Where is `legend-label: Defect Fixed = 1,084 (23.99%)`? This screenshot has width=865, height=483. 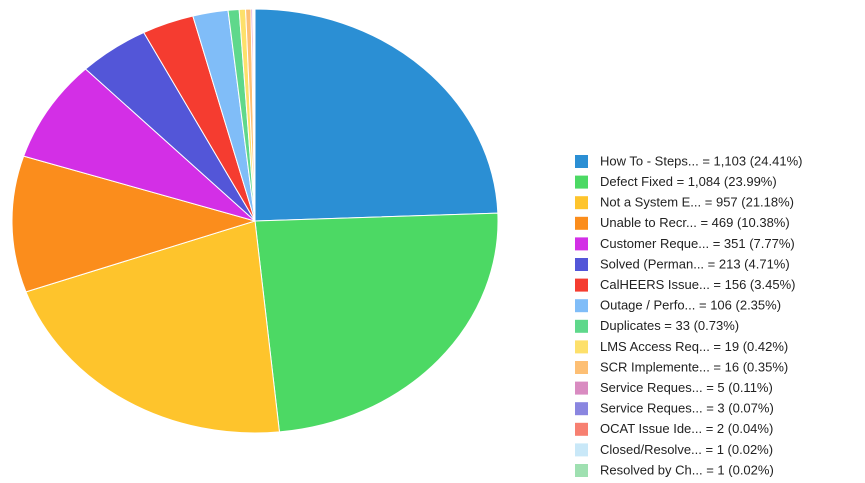 legend-label: Defect Fixed = 1,084 (23.99%) is located at coordinates (688, 181).